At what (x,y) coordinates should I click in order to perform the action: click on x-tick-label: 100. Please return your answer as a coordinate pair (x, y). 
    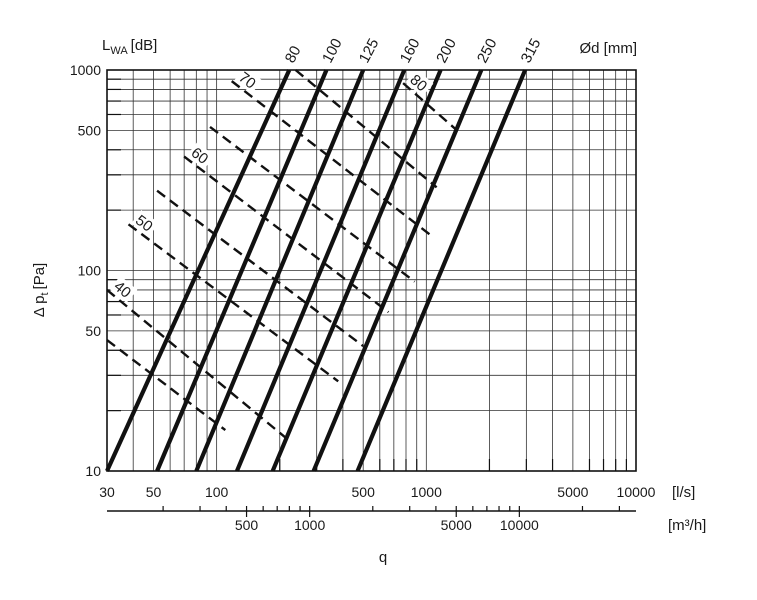
    Looking at the image, I should click on (217, 492).